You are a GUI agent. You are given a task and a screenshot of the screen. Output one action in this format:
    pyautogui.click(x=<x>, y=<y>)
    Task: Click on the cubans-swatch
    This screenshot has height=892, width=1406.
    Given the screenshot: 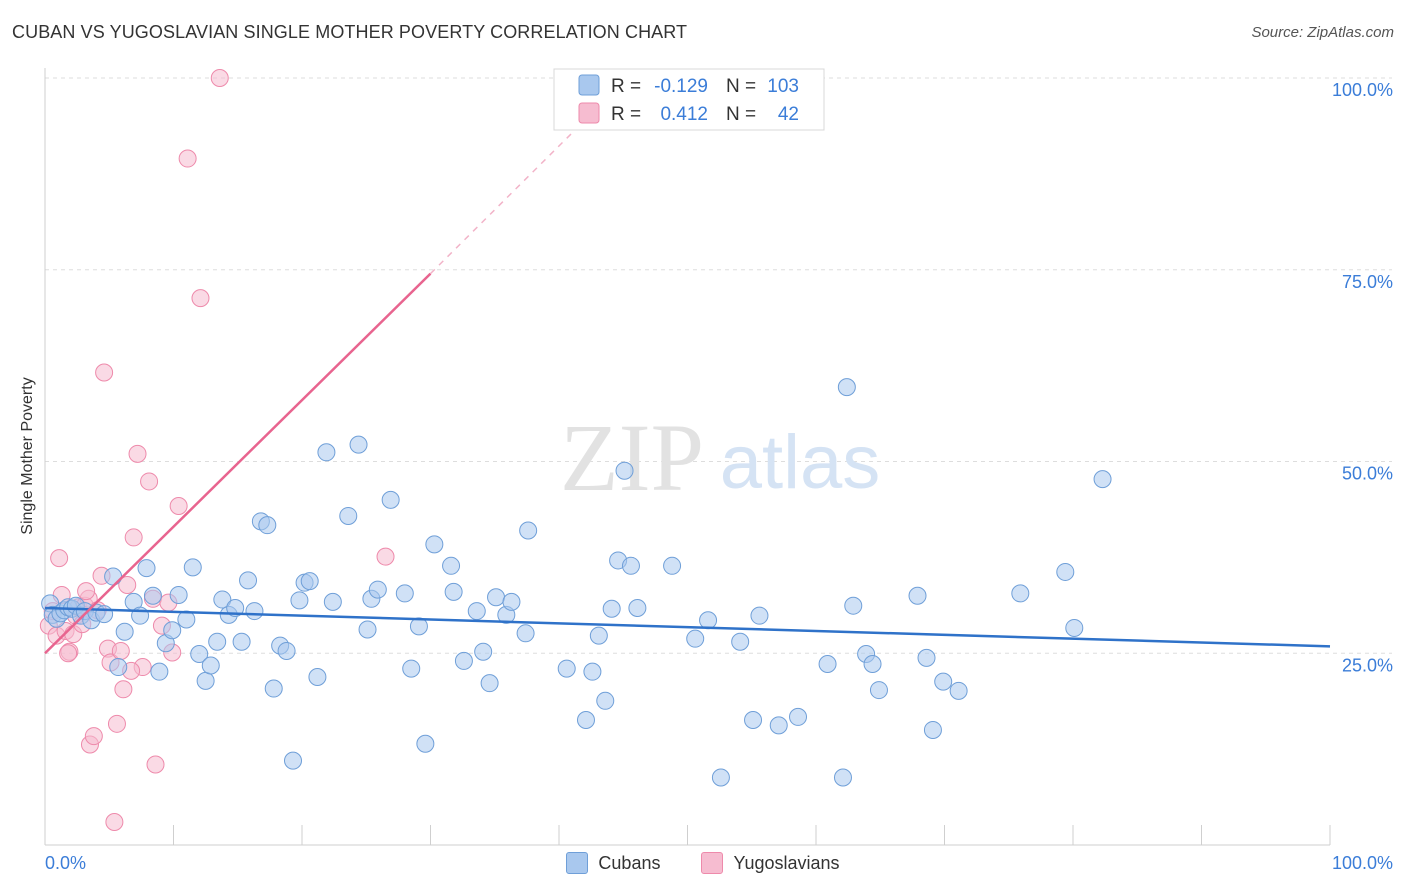 What is the action you would take?
    pyautogui.click(x=577, y=863)
    